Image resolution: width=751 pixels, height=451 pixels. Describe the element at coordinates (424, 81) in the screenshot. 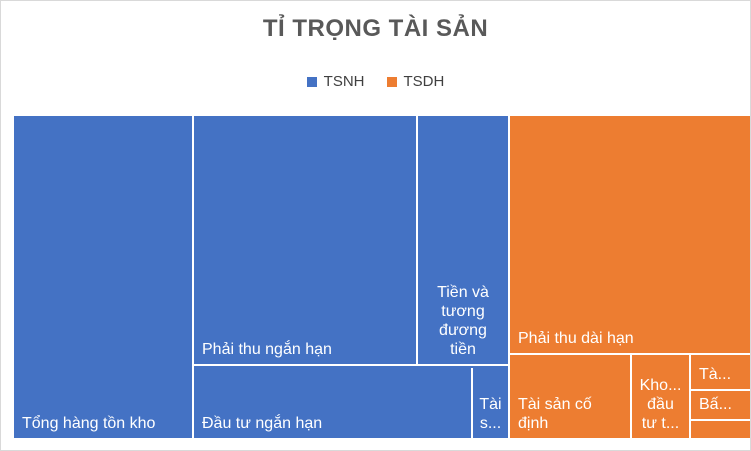

I see `legend-label-tsdh: TSDH` at that location.